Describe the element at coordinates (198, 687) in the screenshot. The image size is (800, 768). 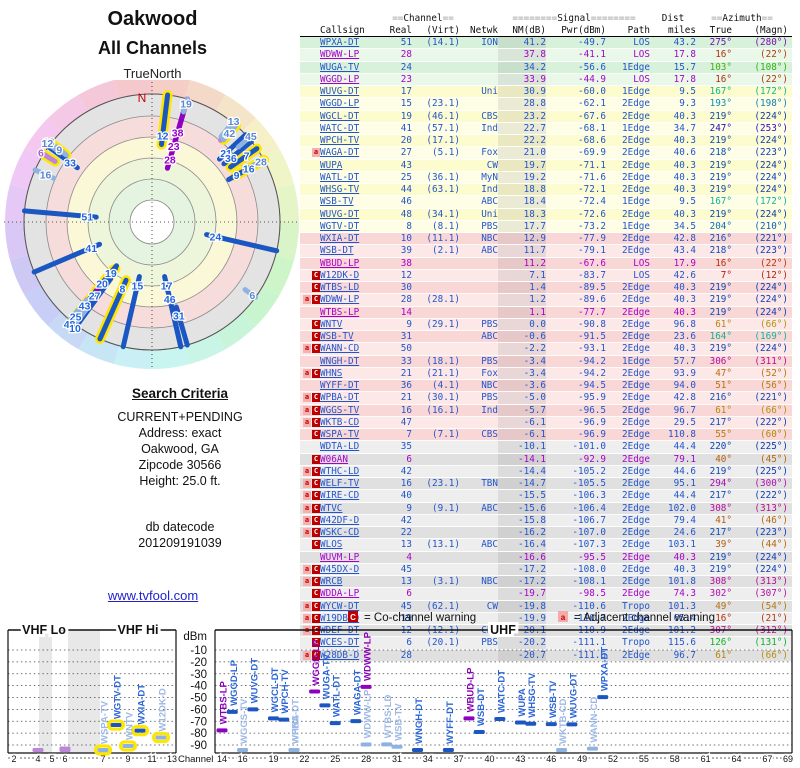
I see `dbm-tick: -40` at that location.